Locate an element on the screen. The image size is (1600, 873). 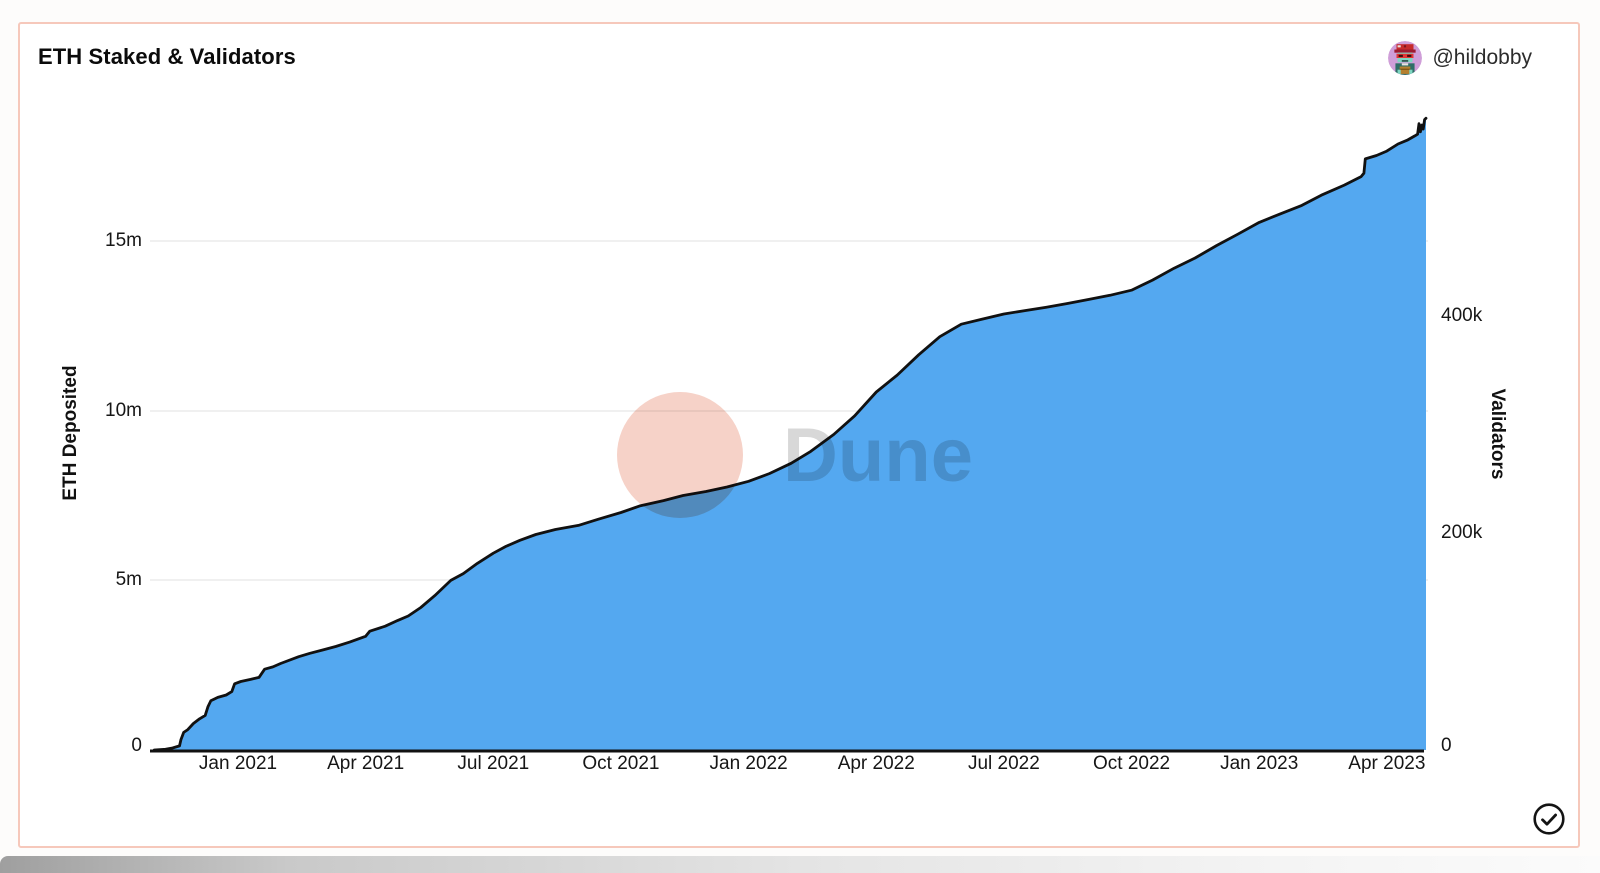
y-left-tick-label: 0 is located at coordinates (136, 745).